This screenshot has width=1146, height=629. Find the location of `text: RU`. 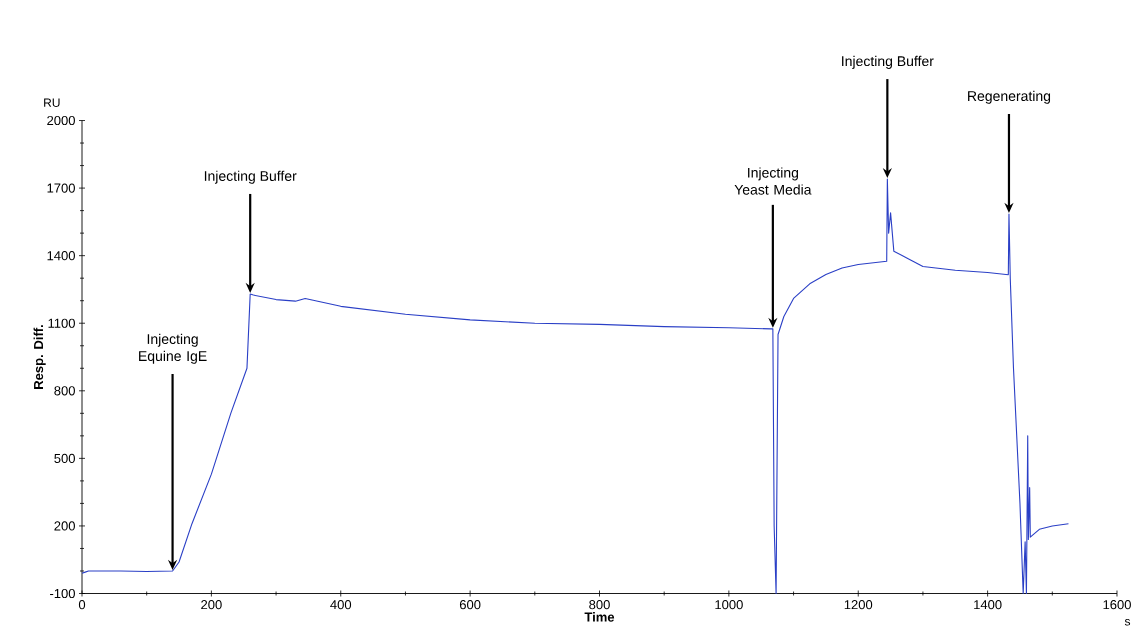

text: RU is located at coordinates (52, 103).